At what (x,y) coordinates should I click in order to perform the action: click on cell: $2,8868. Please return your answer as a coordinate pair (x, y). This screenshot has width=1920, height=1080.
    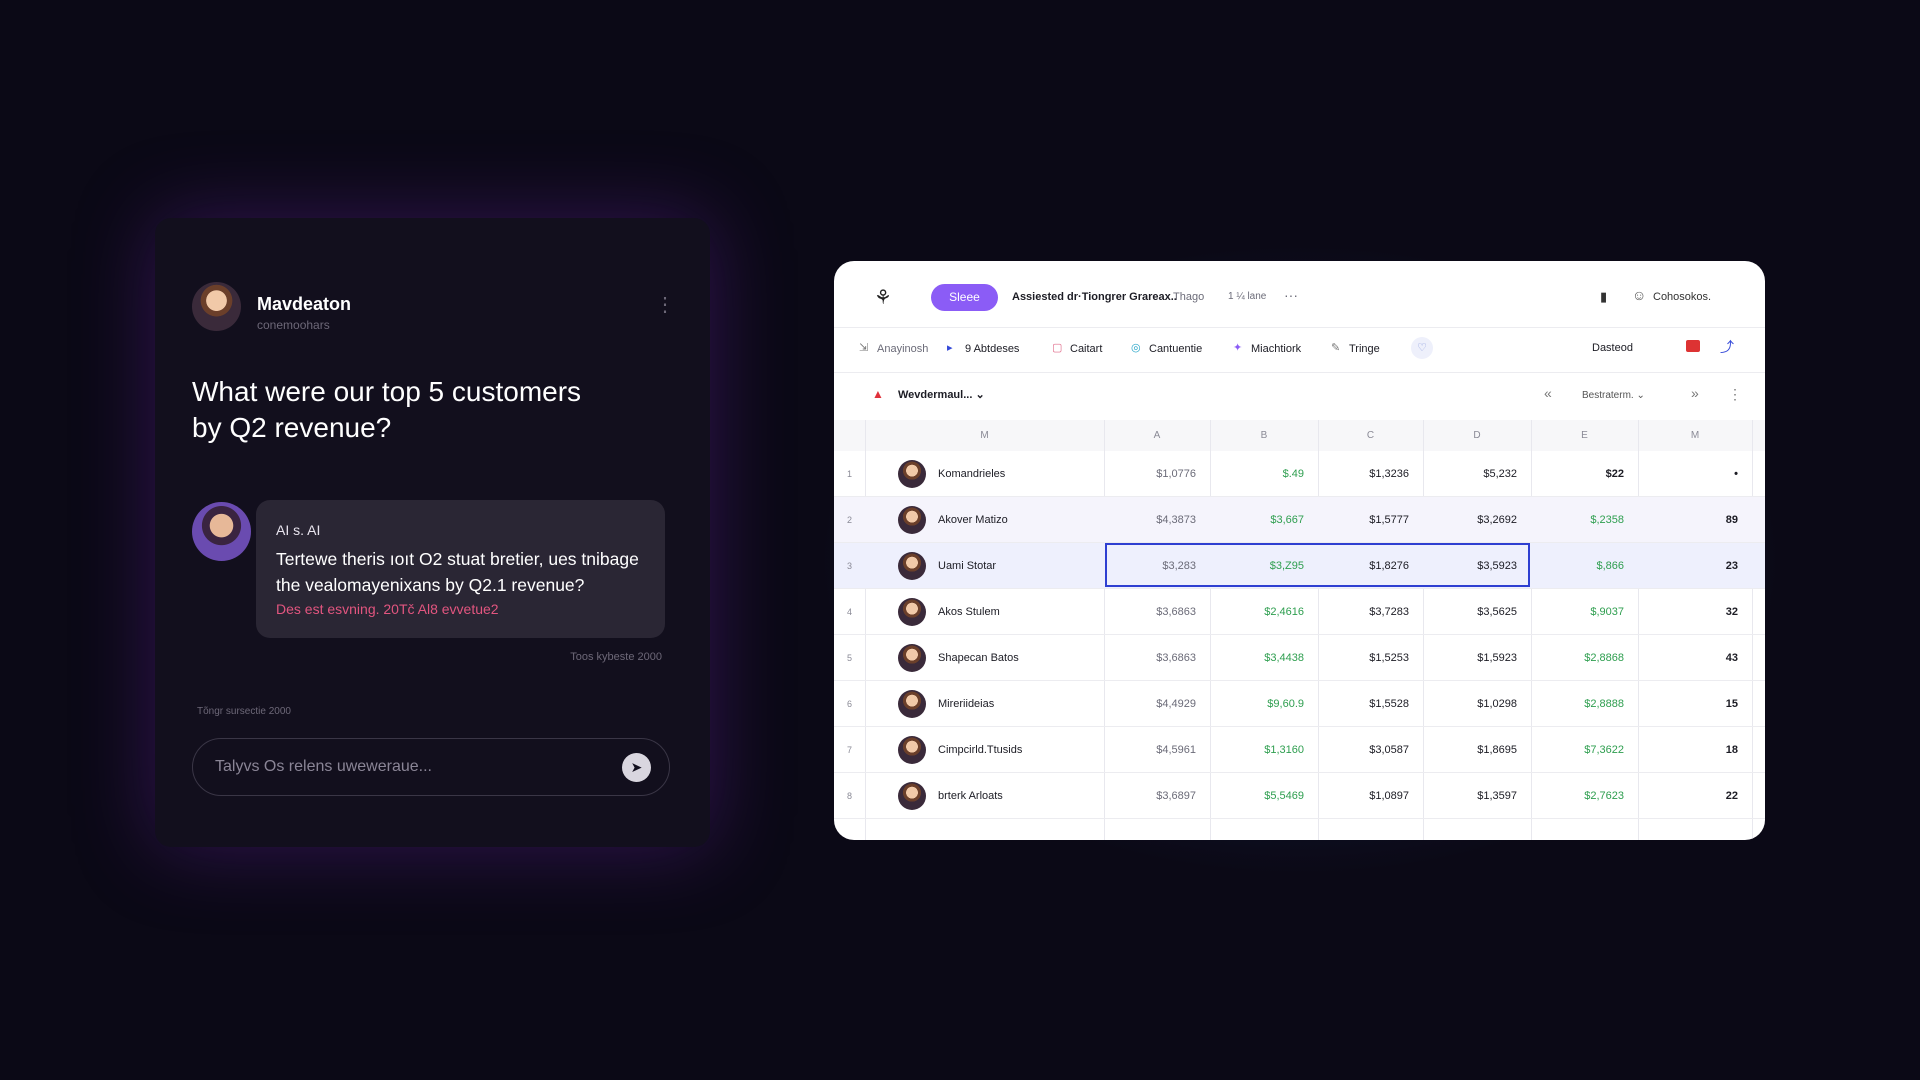
    Looking at the image, I should click on (1604, 658).